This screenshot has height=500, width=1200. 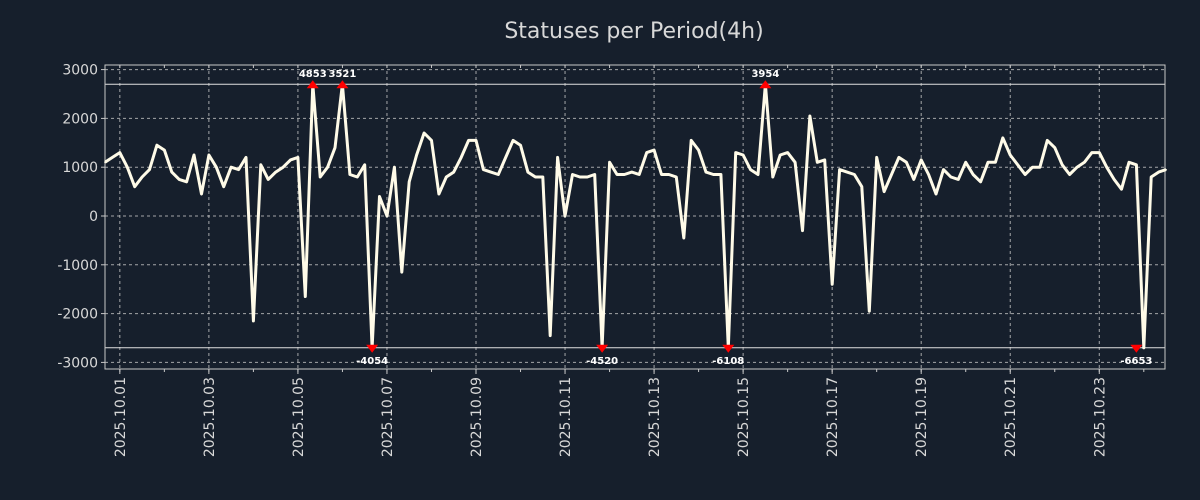 I want to click on x-tick-label: 2025.10.09, so click(x=477, y=417).